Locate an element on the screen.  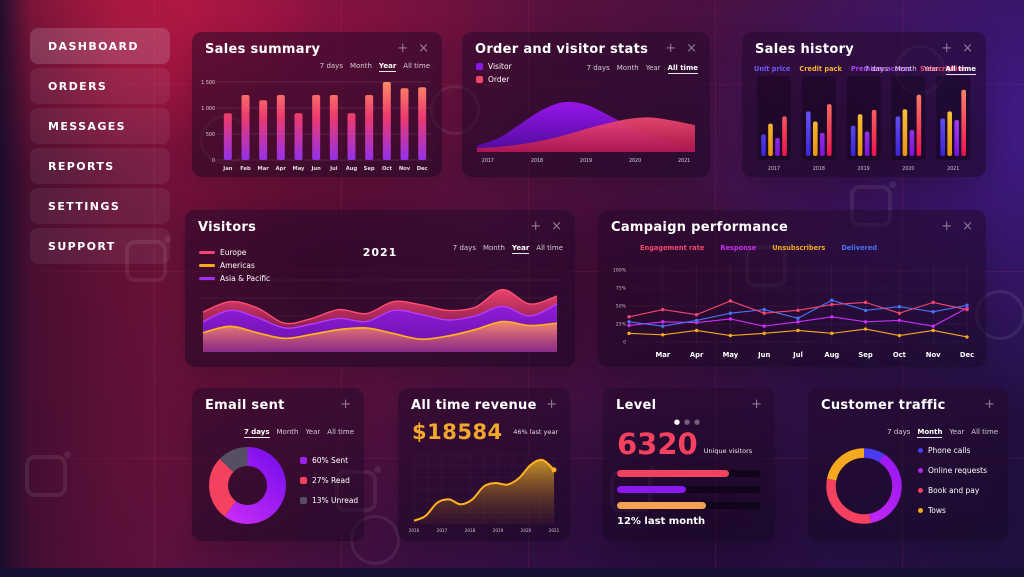
svg-text: 2018 is located at coordinates (470, 530).